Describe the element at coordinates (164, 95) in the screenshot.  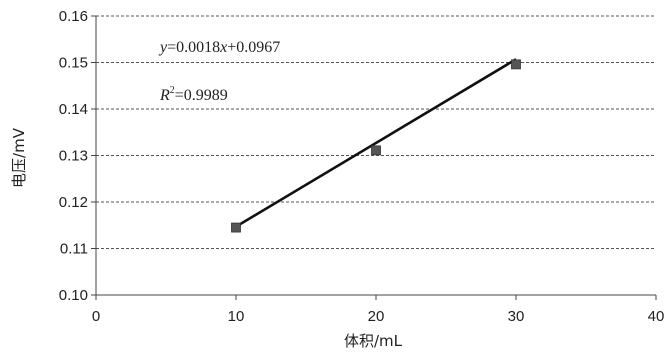
I see `r-squared-symbol: R` at that location.